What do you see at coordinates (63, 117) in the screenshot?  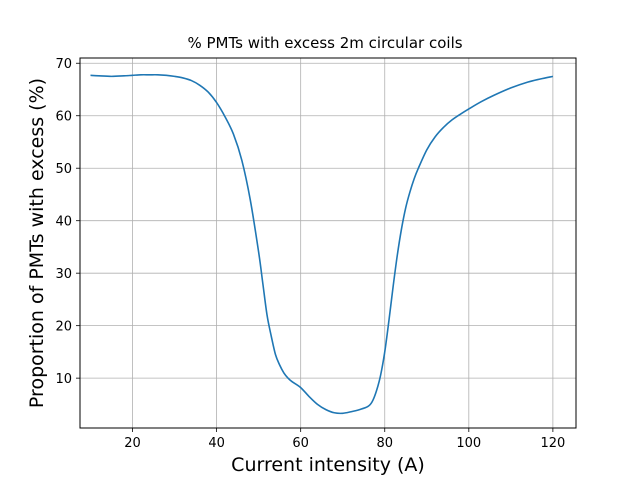 I see `y-tick-label: 60` at bounding box center [63, 117].